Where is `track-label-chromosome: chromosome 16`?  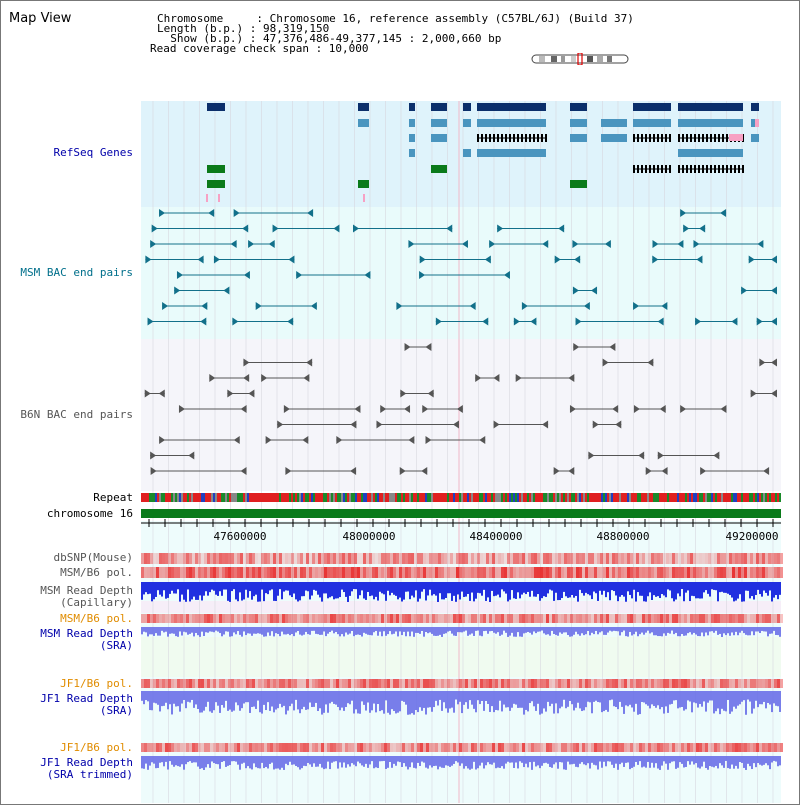 track-label-chromosome: chromosome 16 is located at coordinates (89, 513).